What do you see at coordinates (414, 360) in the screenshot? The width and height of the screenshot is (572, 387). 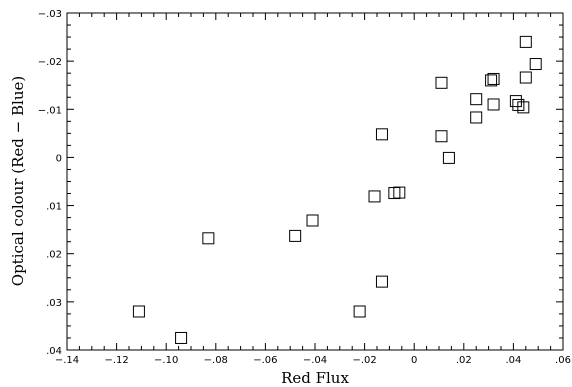 I see `x-tick-label: 0` at bounding box center [414, 360].